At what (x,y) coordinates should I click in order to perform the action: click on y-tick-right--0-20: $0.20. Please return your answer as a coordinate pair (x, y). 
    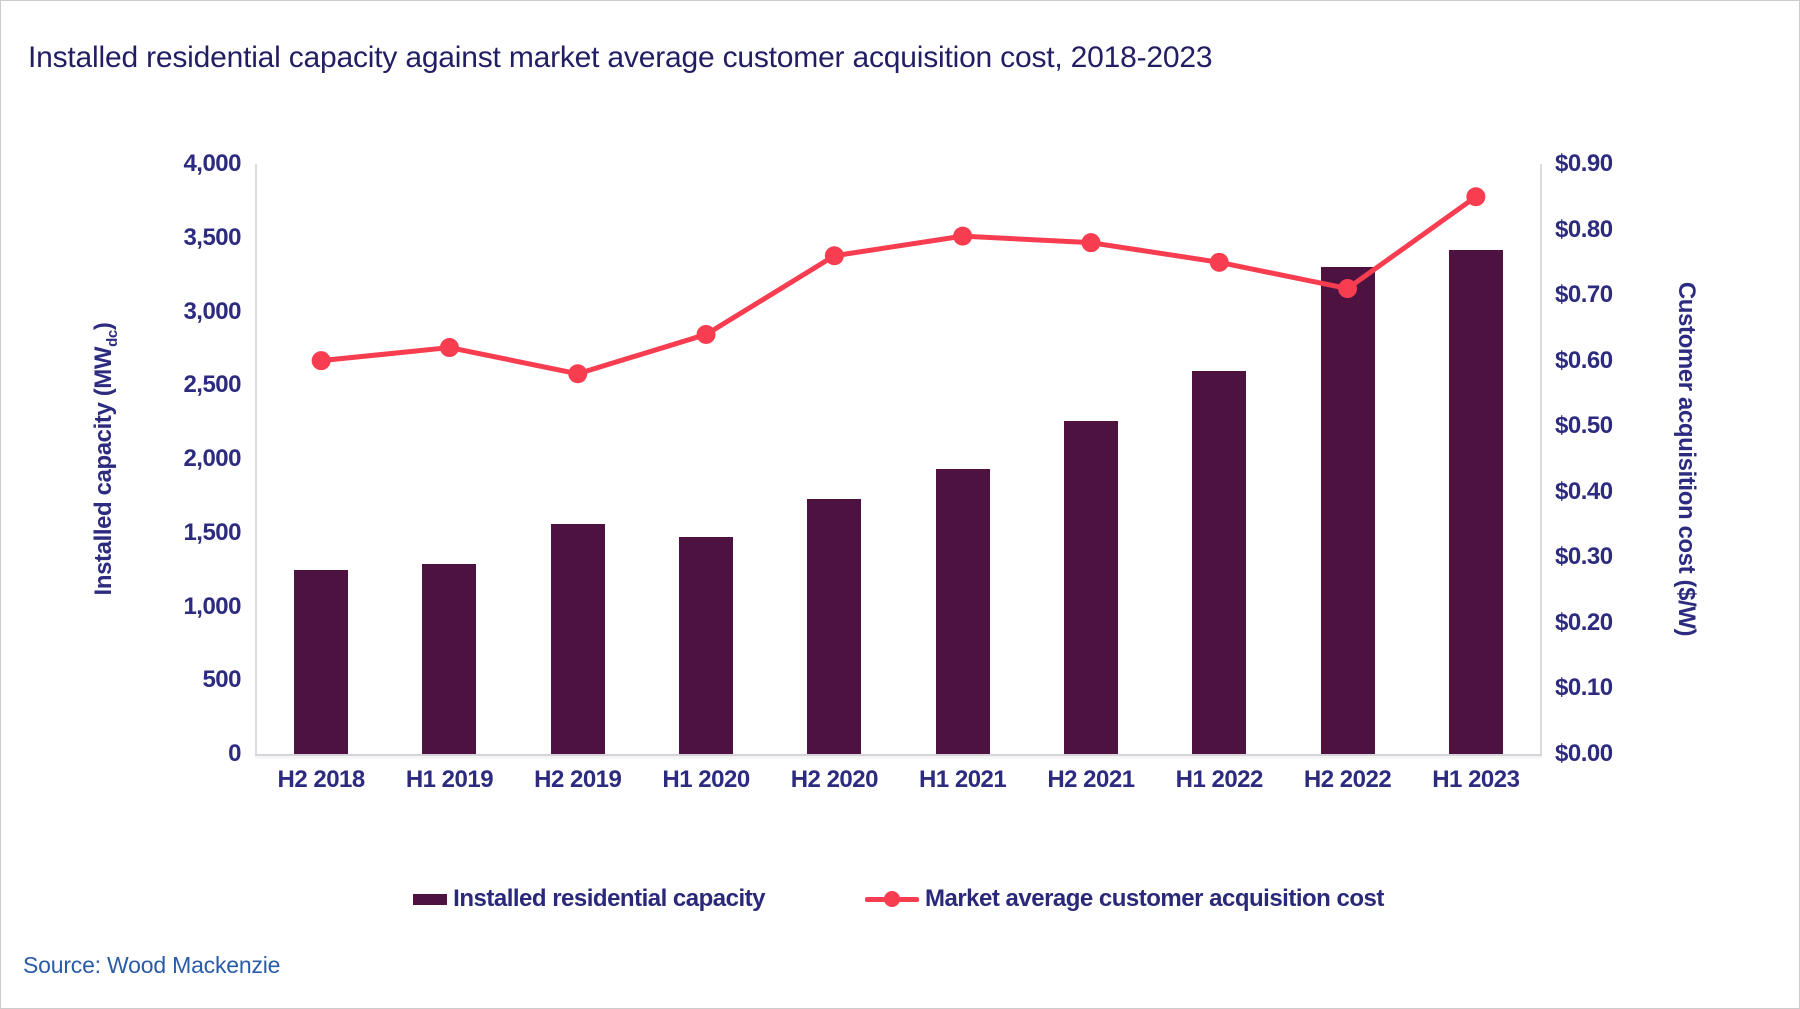
    Looking at the image, I should click on (1584, 622).